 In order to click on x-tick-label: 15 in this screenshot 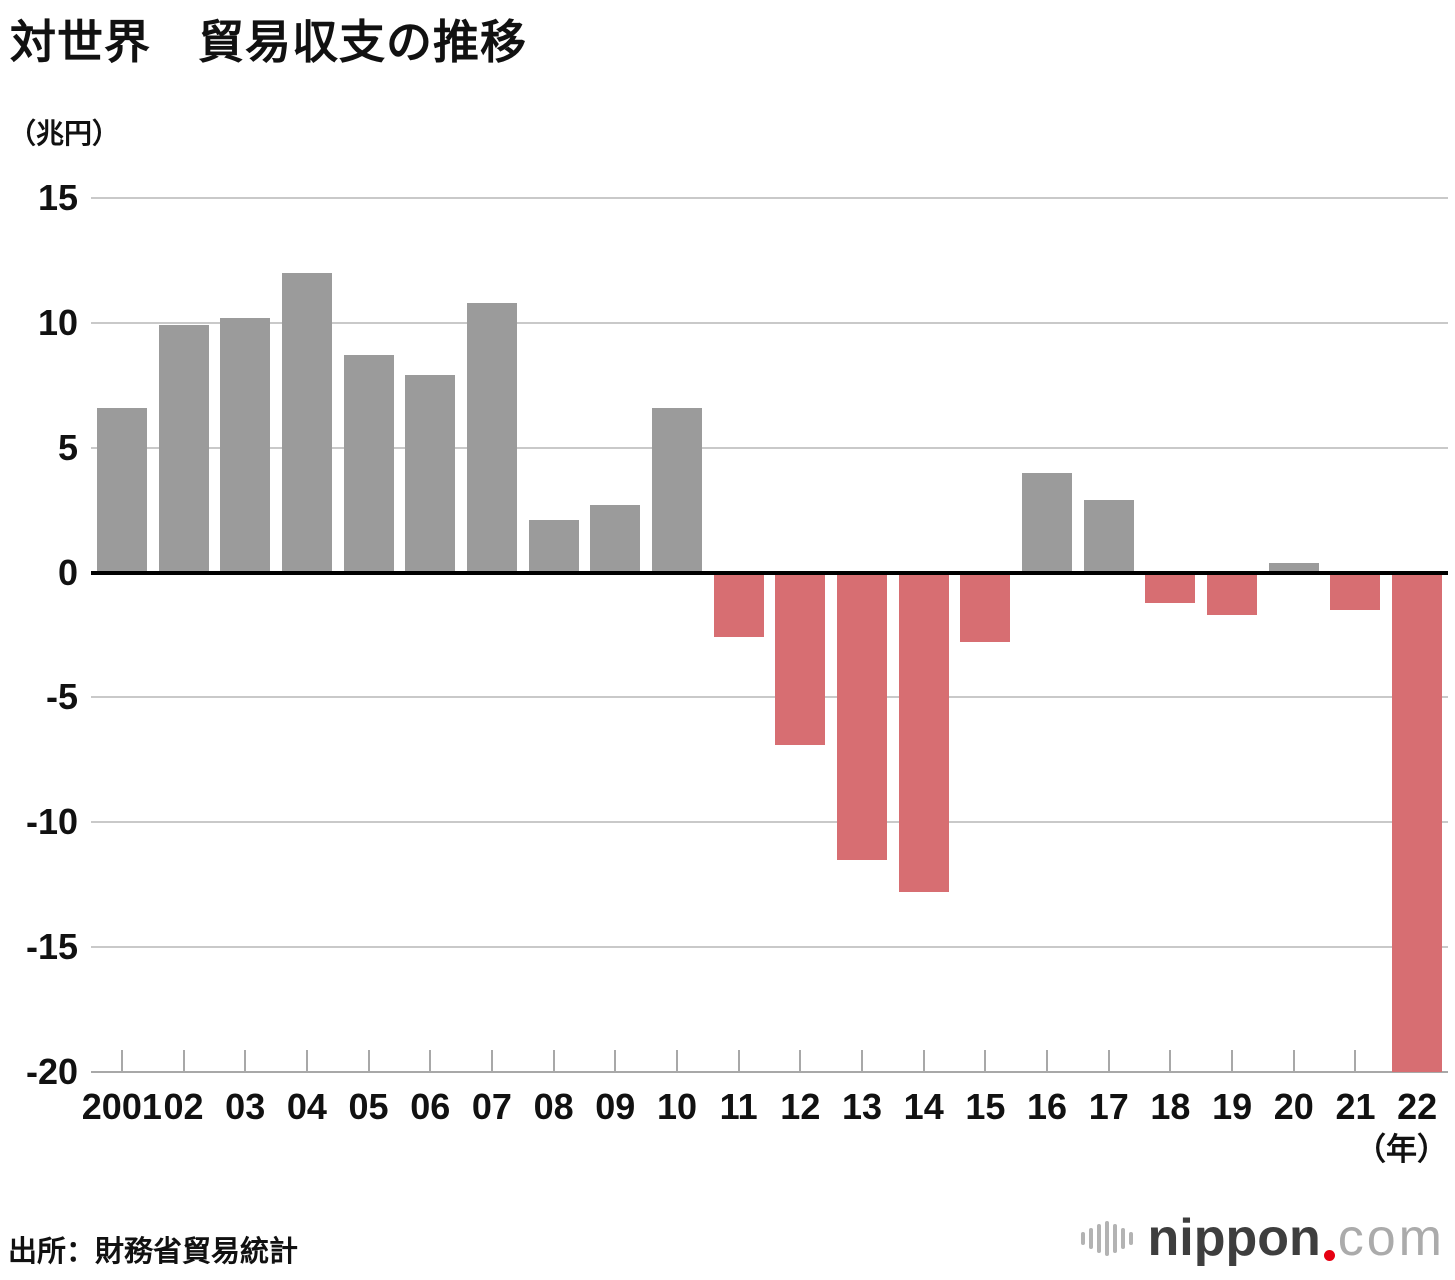, I will do `click(985, 1106)`.